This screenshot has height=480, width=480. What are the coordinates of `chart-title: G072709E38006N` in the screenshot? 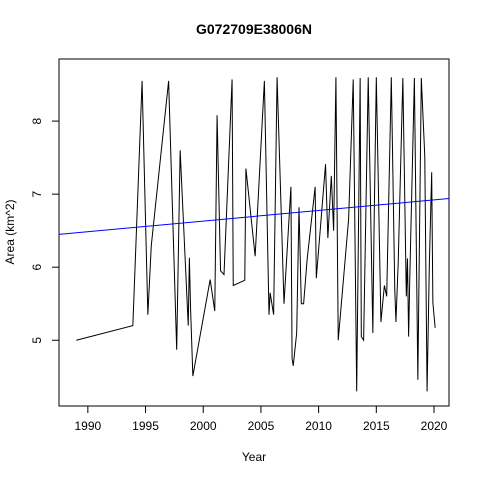 It's located at (254, 29).